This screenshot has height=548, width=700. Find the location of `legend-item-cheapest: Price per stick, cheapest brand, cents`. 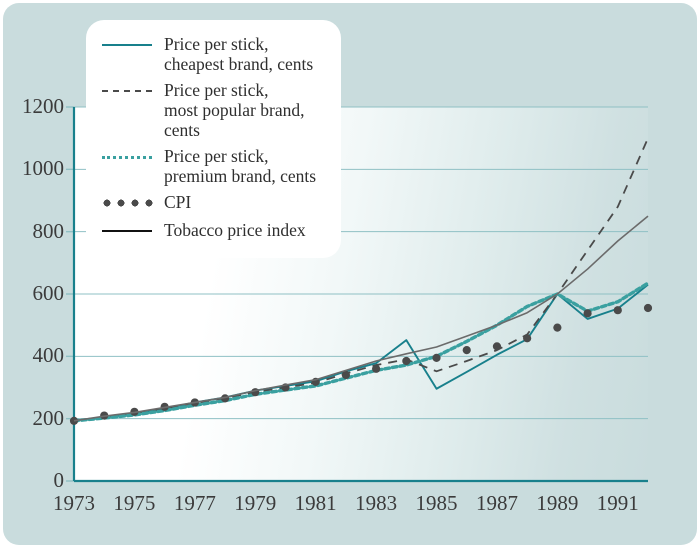

legend-item-cheapest: Price per stick, cheapest brand, cents is located at coordinates (213, 54).